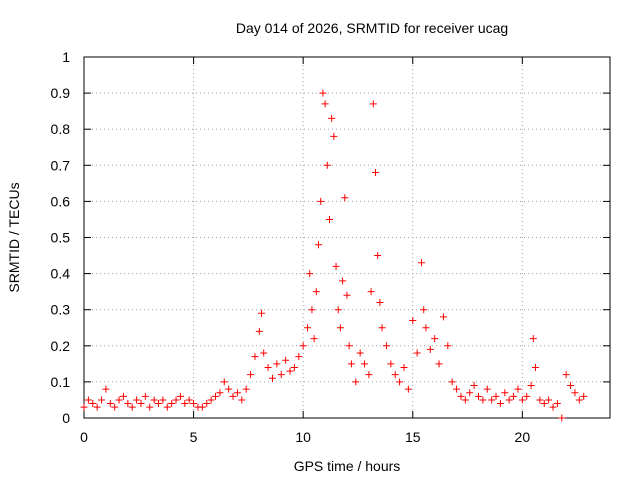  Describe the element at coordinates (523, 437) in the screenshot. I see `x-tick-label: 20` at that location.